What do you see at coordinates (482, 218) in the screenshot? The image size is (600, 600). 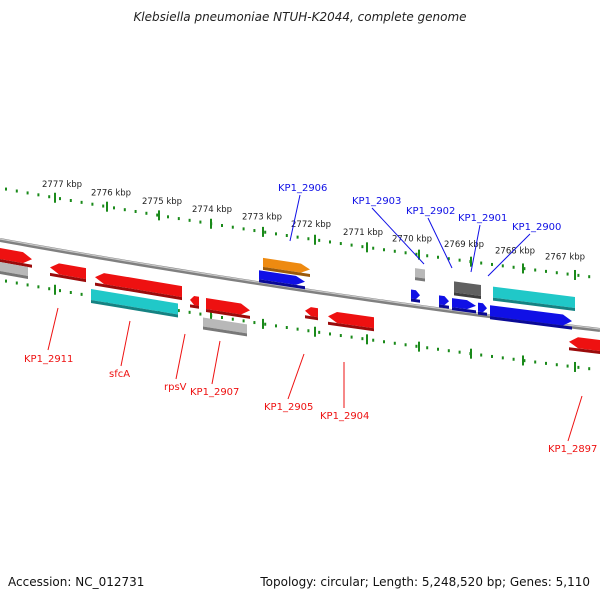 I see `label-KP1_2901: KP1_2901` at bounding box center [482, 218].